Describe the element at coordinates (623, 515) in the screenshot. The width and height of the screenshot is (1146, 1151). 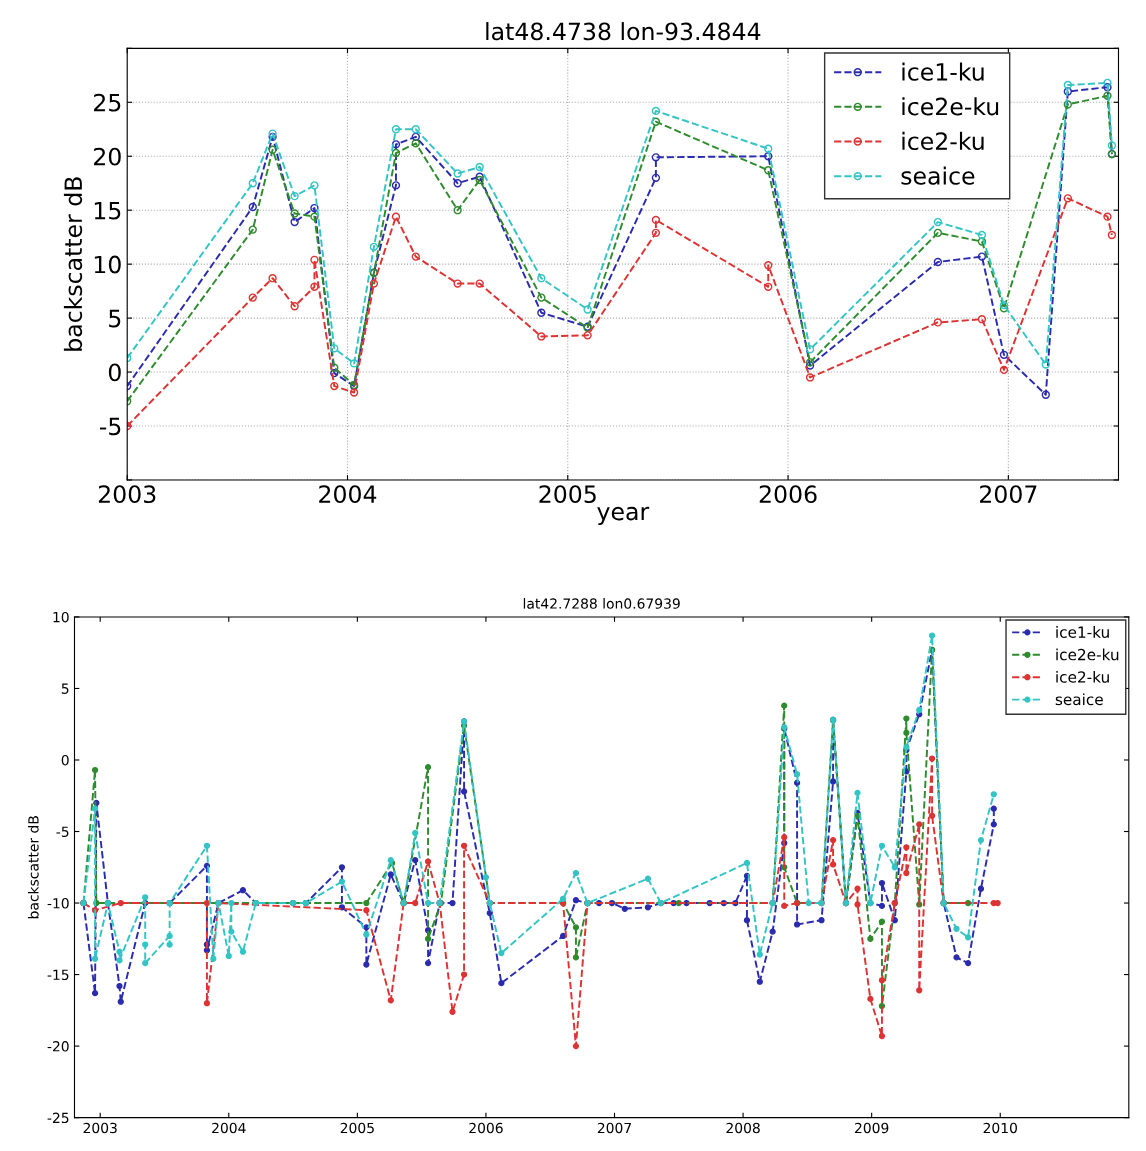
I see `x-axis-title: year` at that location.